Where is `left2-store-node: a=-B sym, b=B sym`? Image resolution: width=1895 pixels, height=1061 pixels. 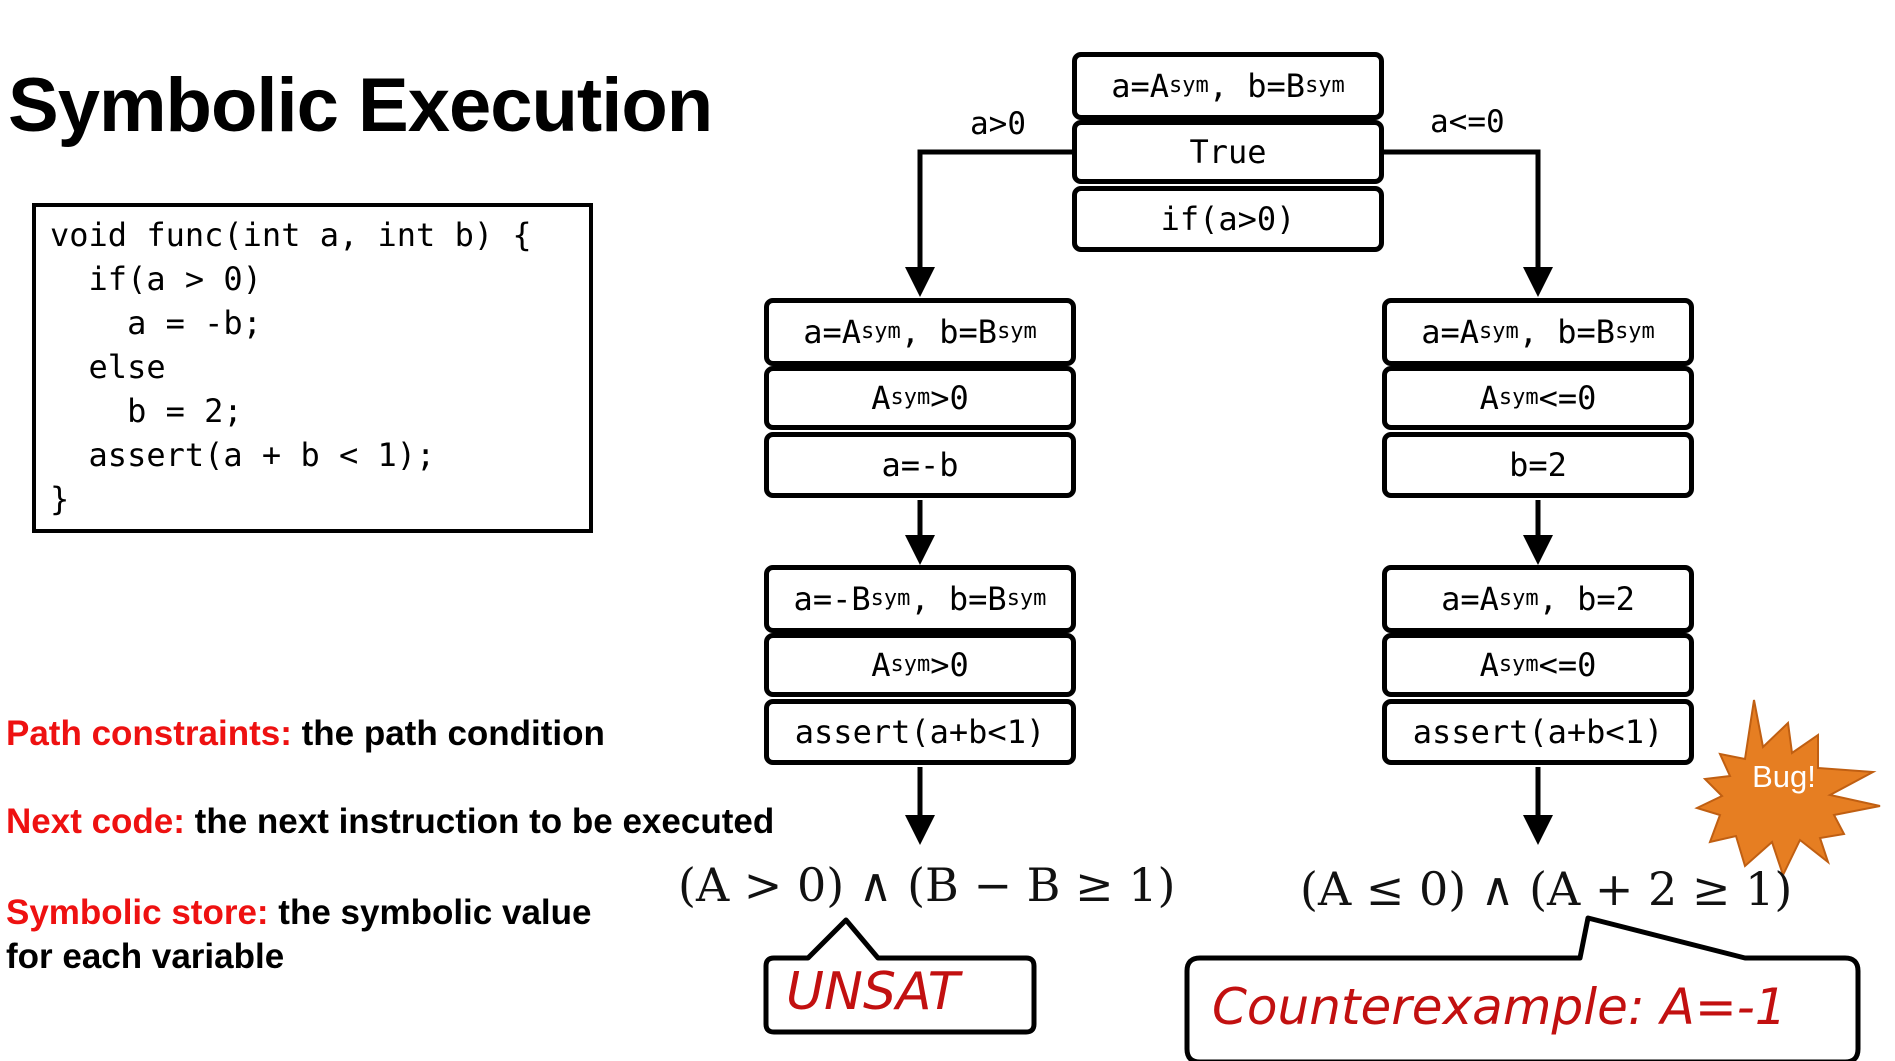 left2-store-node: a=-B sym, b=B sym is located at coordinates (920, 599).